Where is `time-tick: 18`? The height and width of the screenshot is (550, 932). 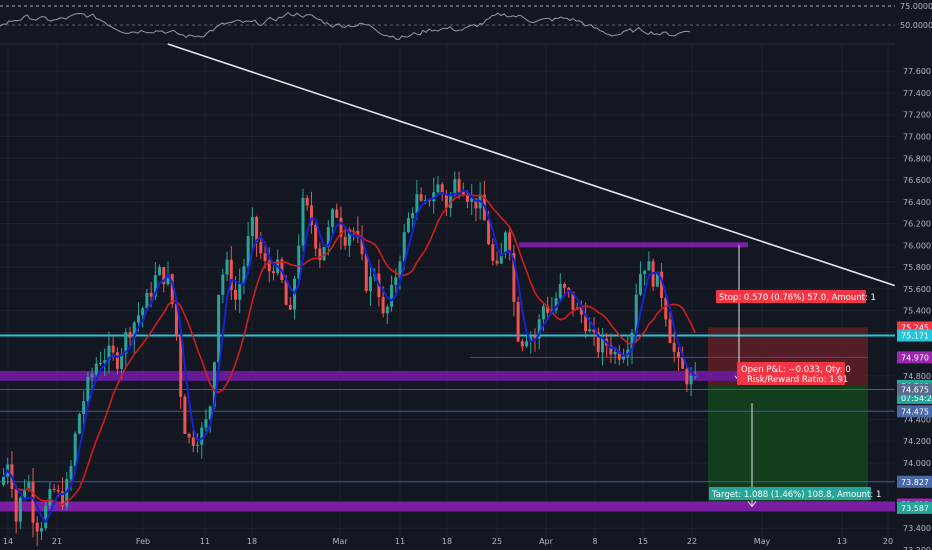
time-tick: 18 is located at coordinates (252, 541).